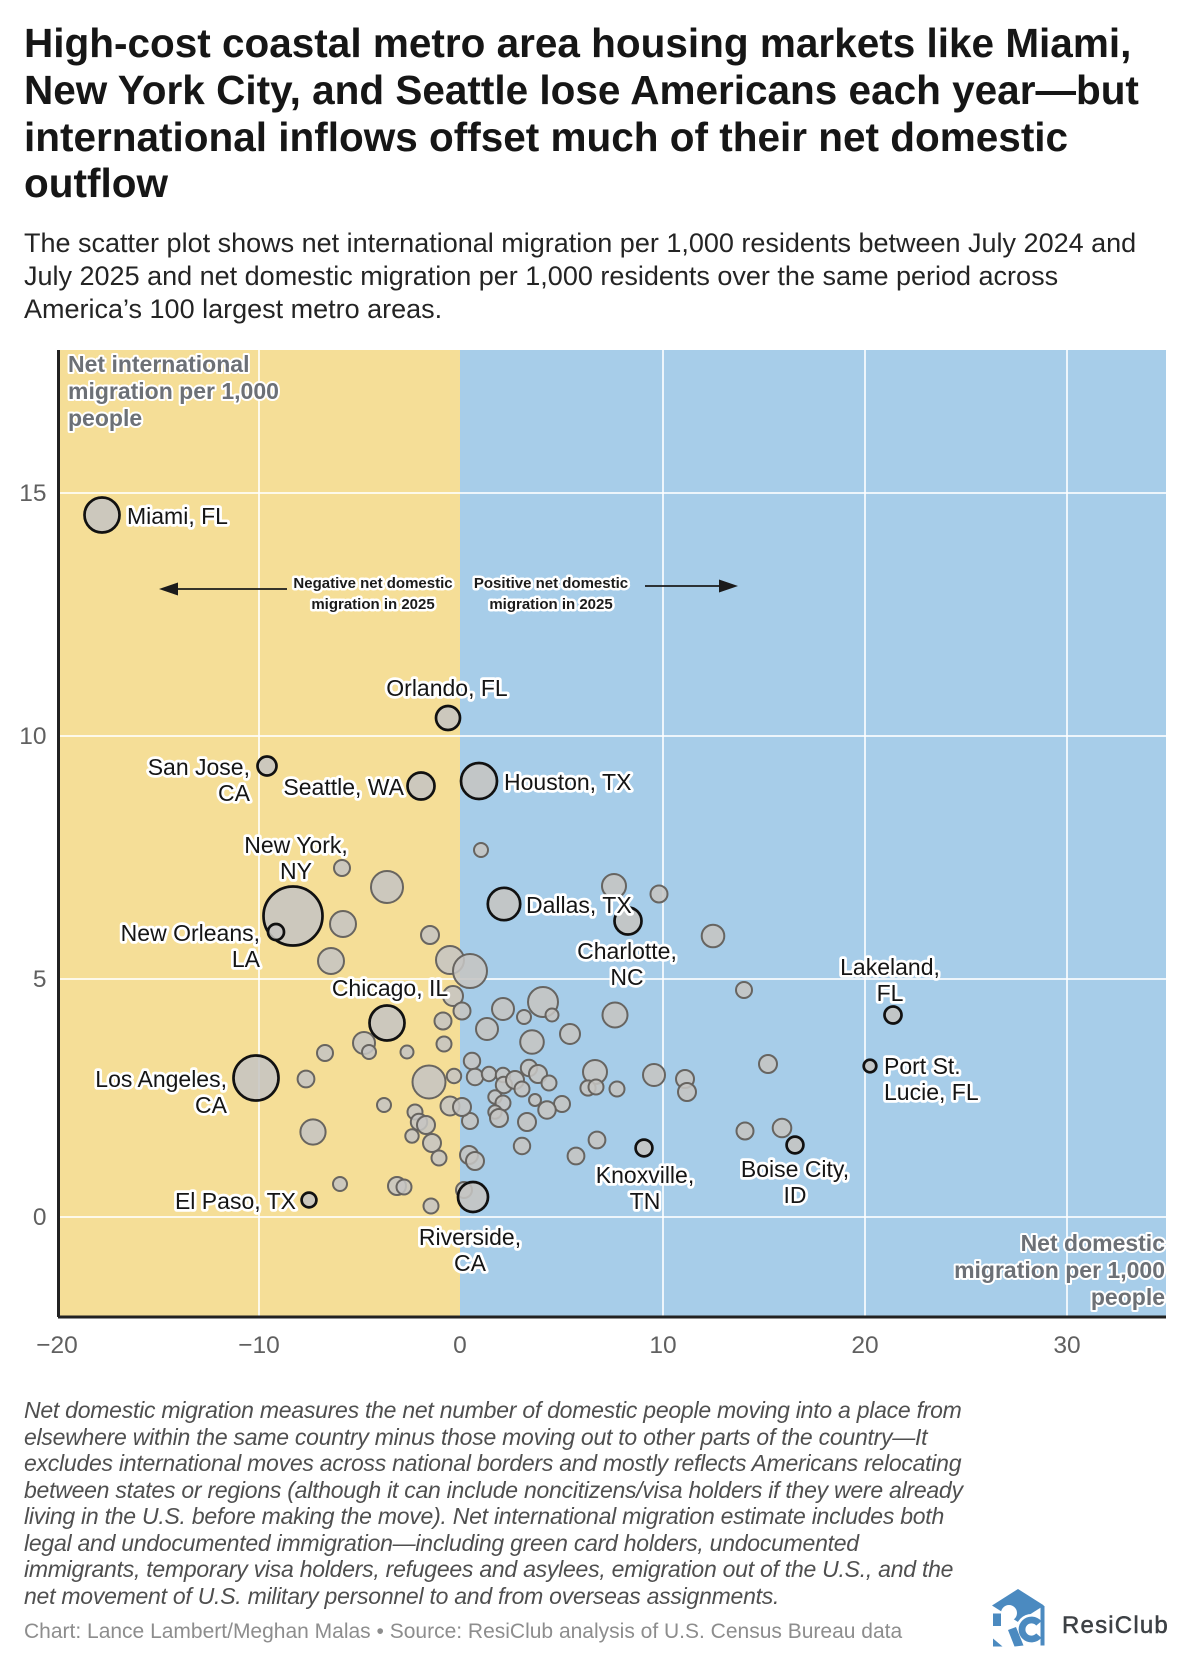 The width and height of the screenshot is (1200, 1666). What do you see at coordinates (626, 977) in the screenshot?
I see `svg-text: NC` at bounding box center [626, 977].